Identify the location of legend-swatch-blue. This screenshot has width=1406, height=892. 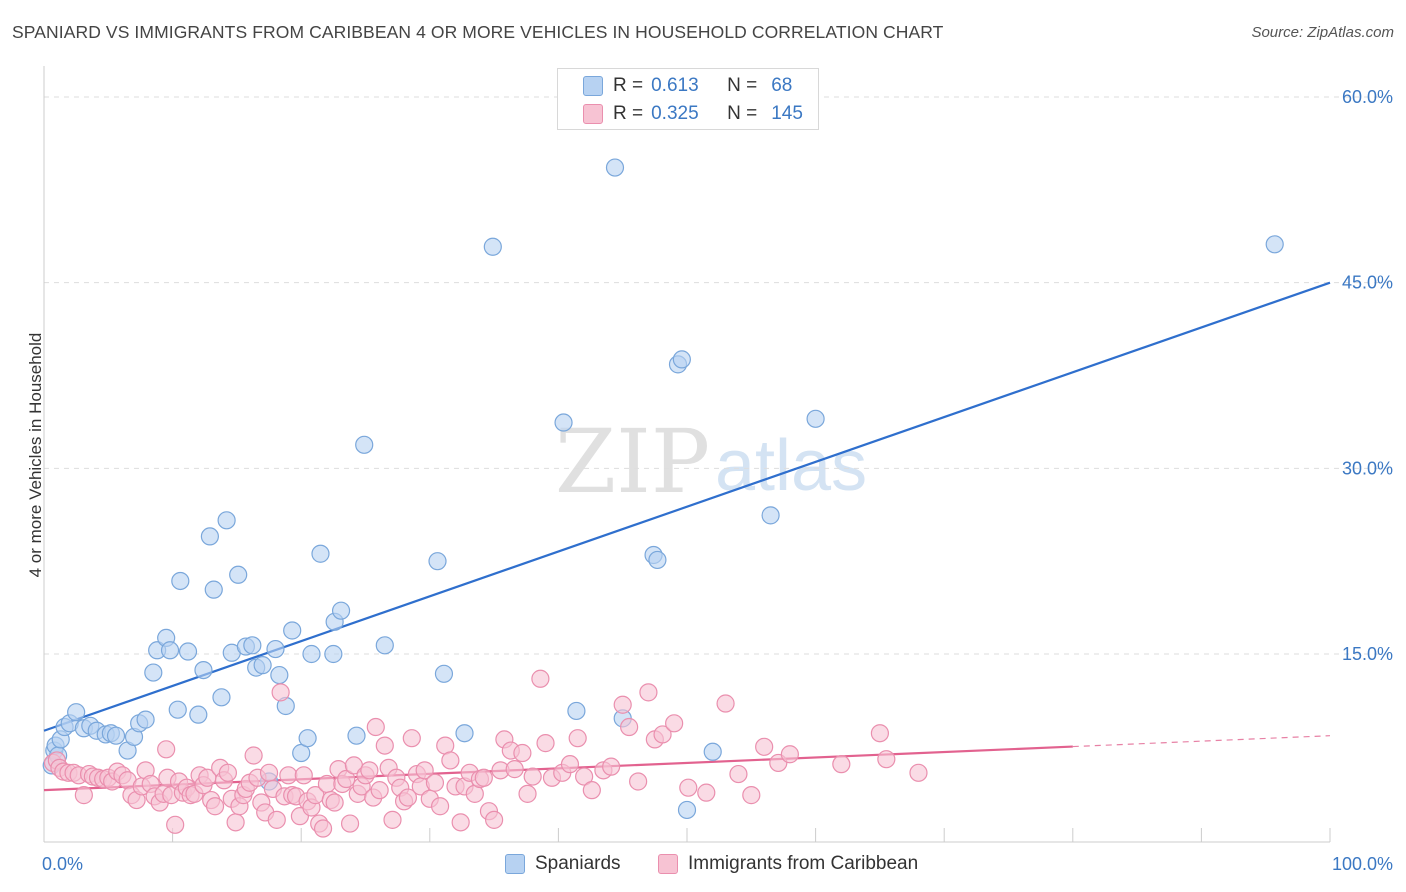
(593, 86).